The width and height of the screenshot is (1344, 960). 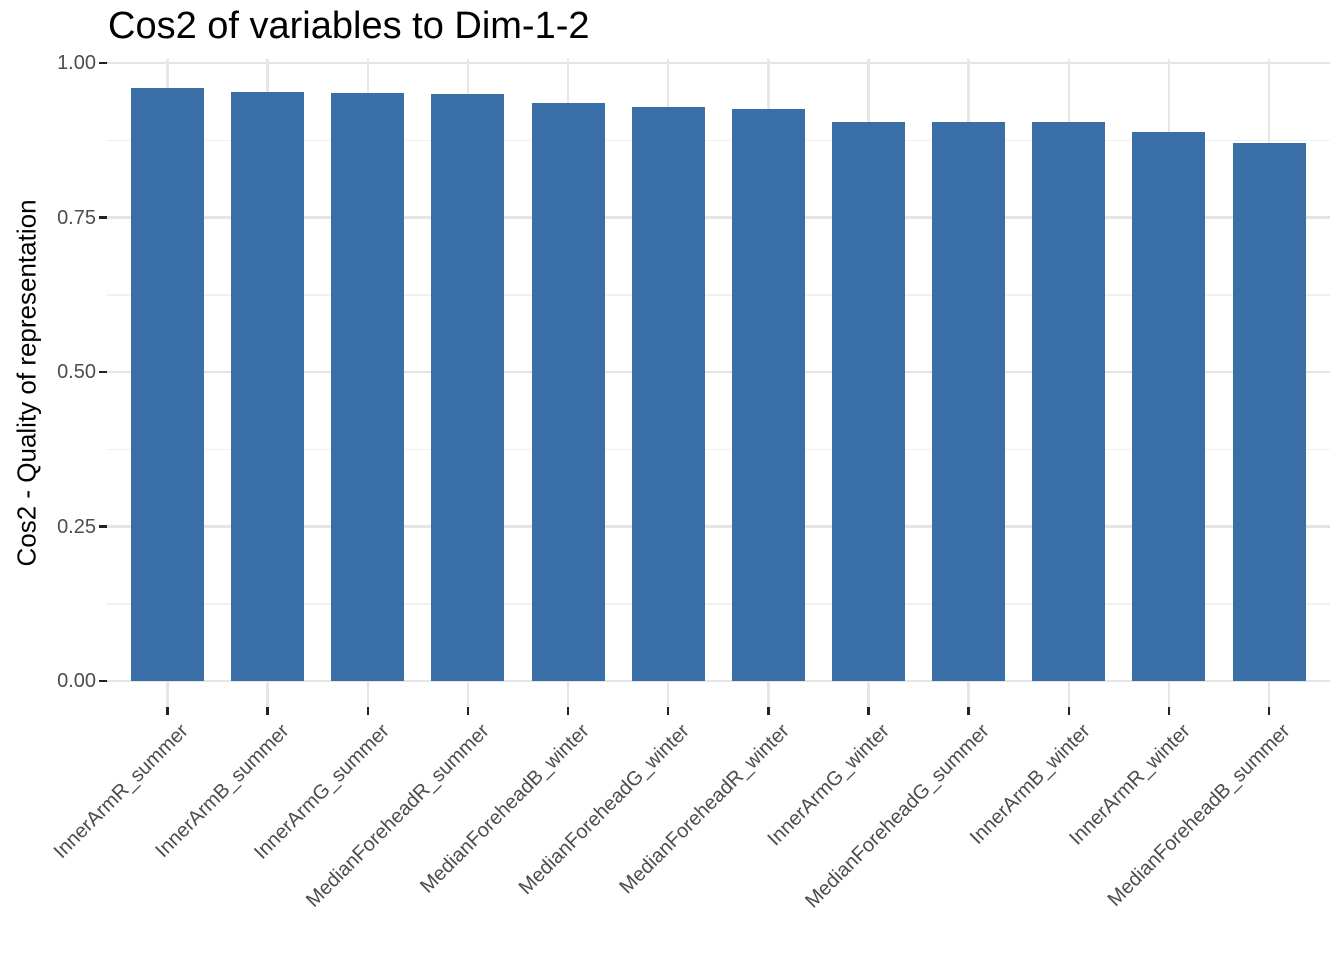 What do you see at coordinates (76, 63) in the screenshot?
I see `y-tick-label: 1.00` at bounding box center [76, 63].